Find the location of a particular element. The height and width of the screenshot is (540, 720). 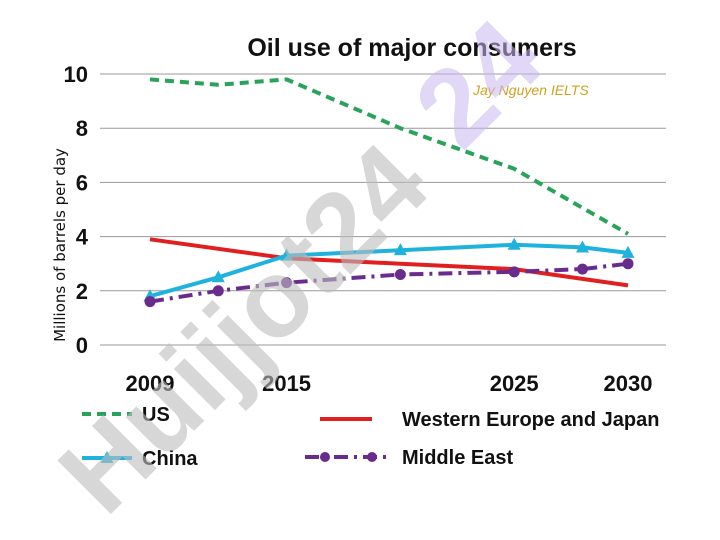

y-tick-label: 2 is located at coordinates (82, 291).